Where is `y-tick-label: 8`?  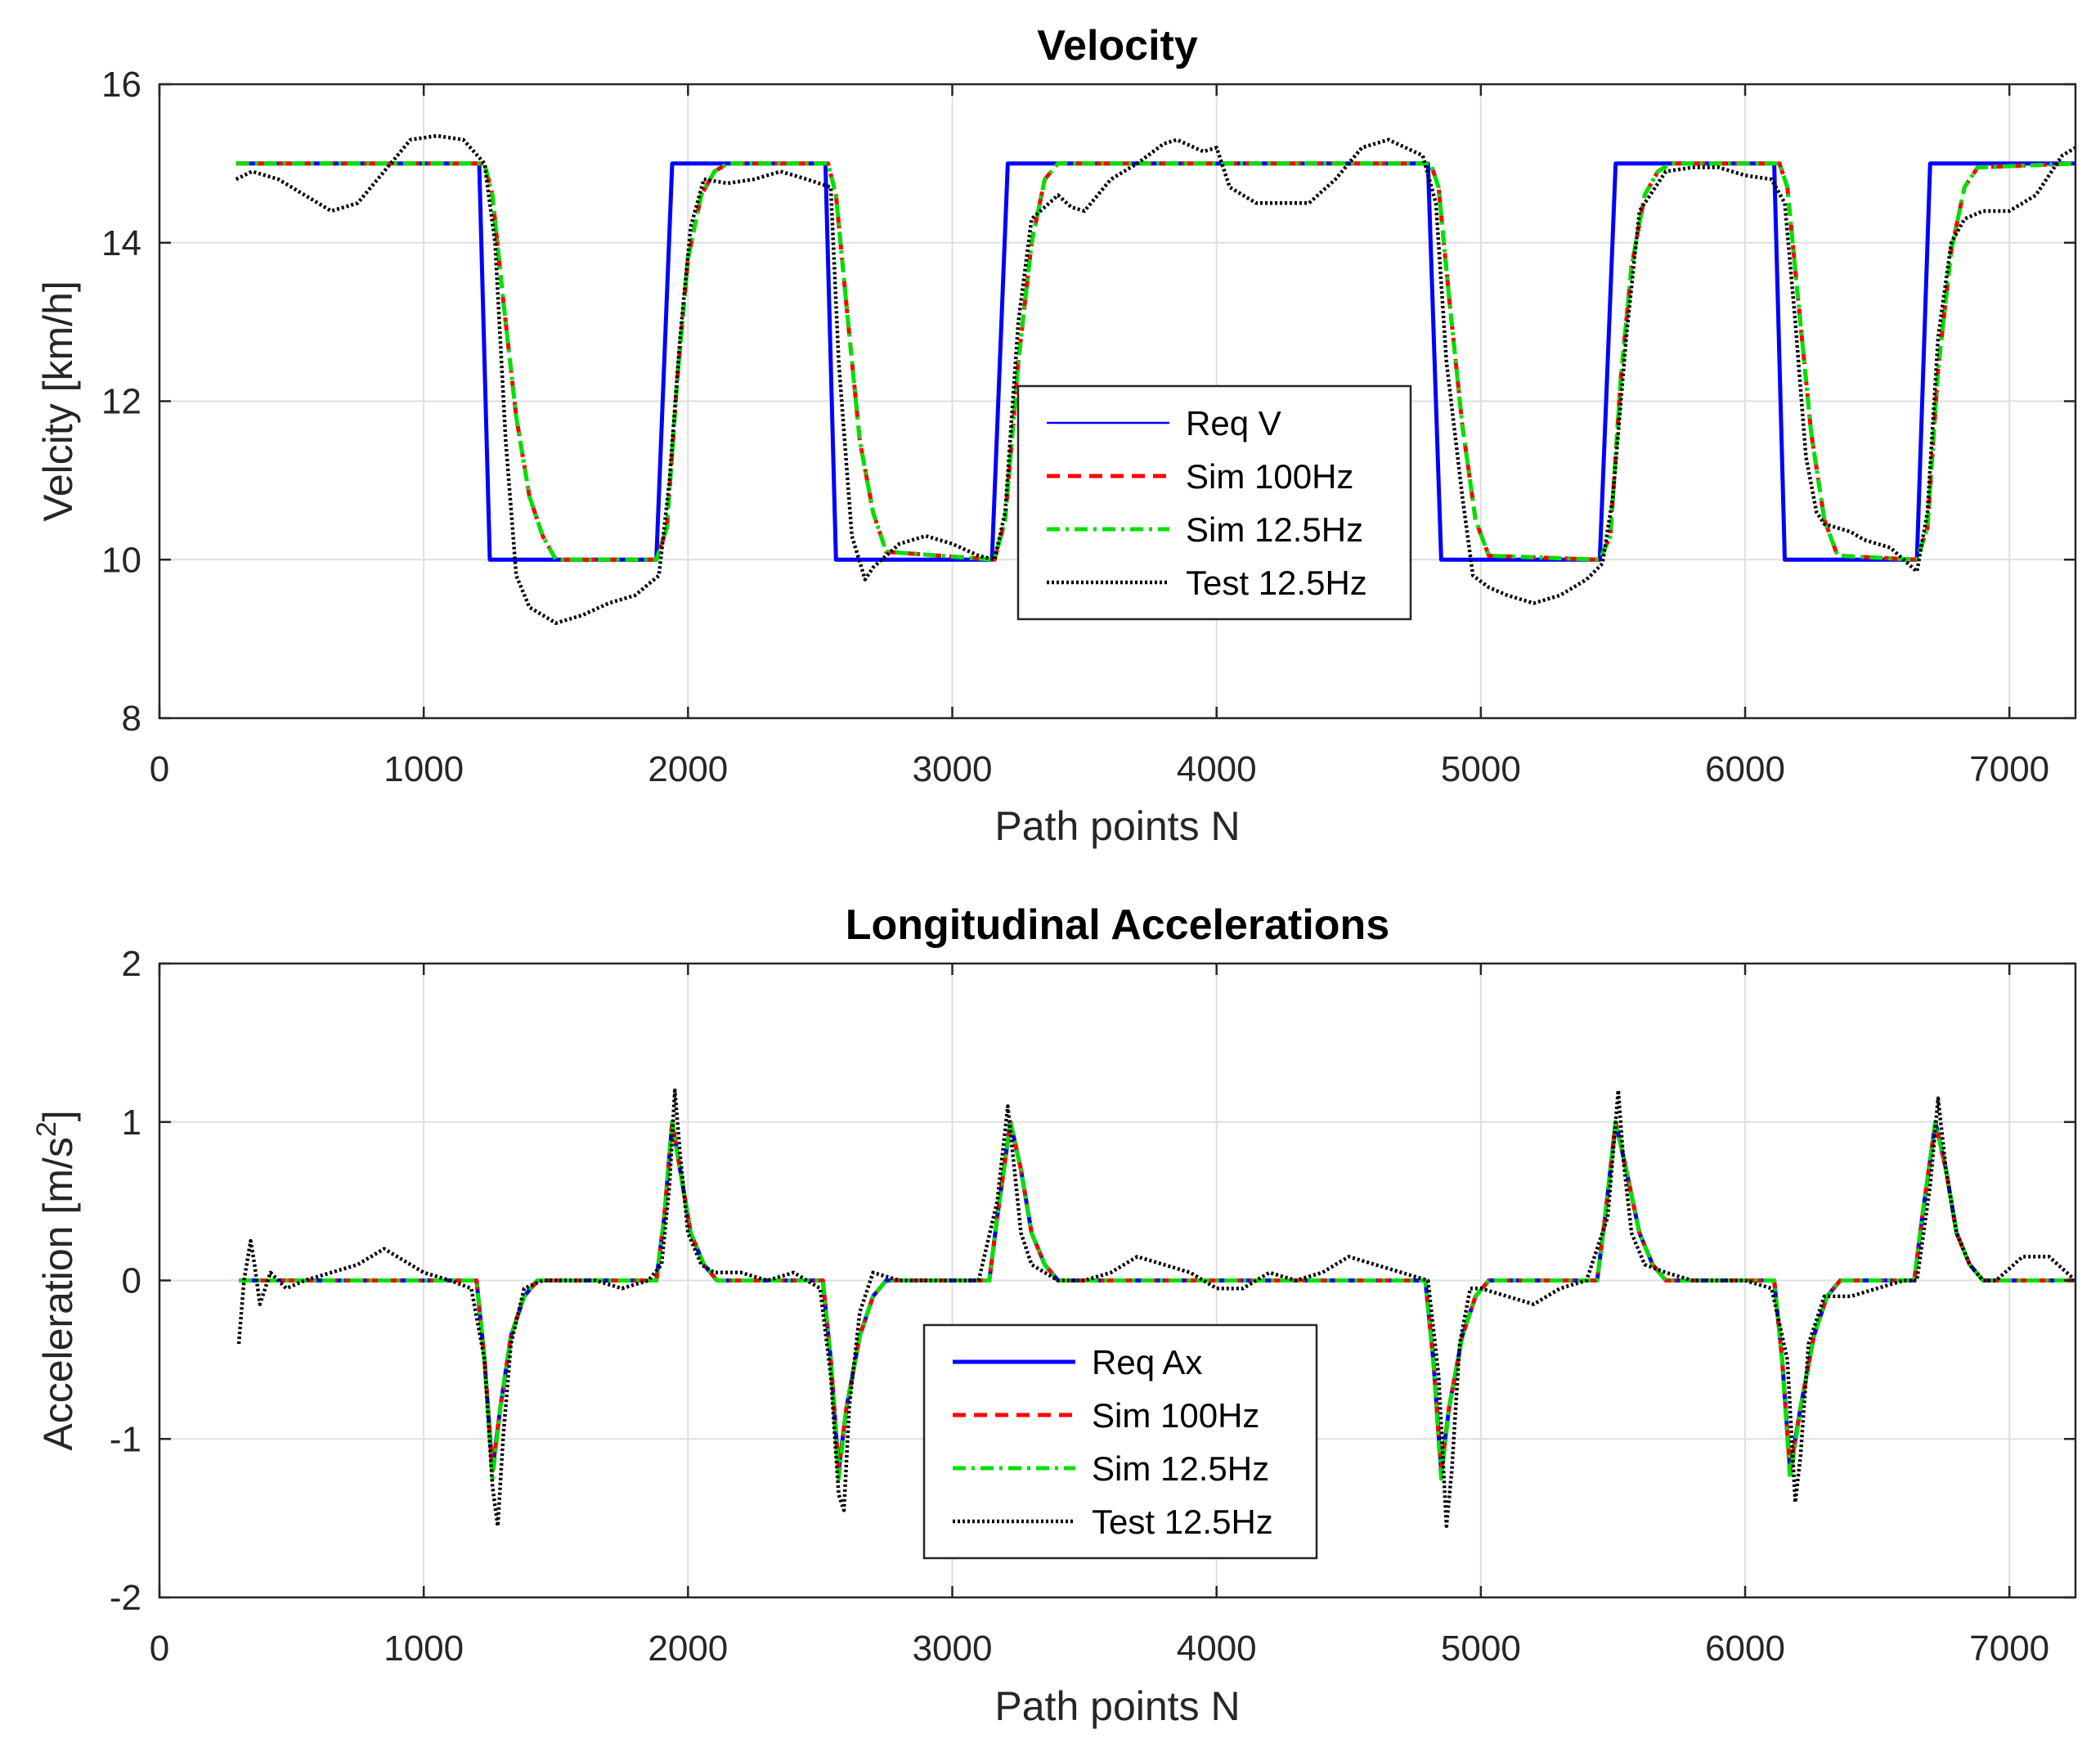
y-tick-label: 8 is located at coordinates (131, 719).